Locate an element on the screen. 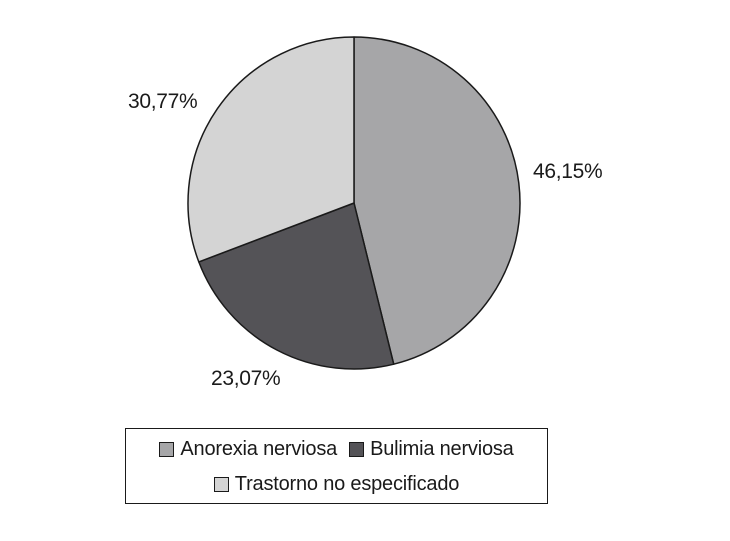 This screenshot has height=541, width=730. pie-slice-anorexia is located at coordinates (437, 200).